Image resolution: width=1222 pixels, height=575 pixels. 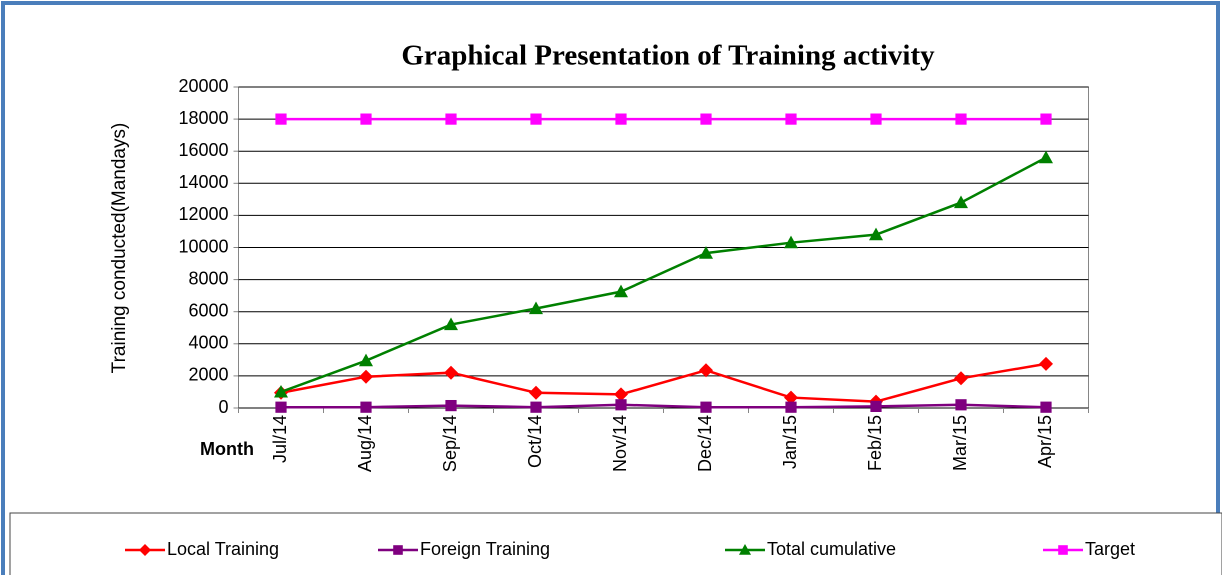 I want to click on y-tick-label: 2000, so click(x=208, y=375).